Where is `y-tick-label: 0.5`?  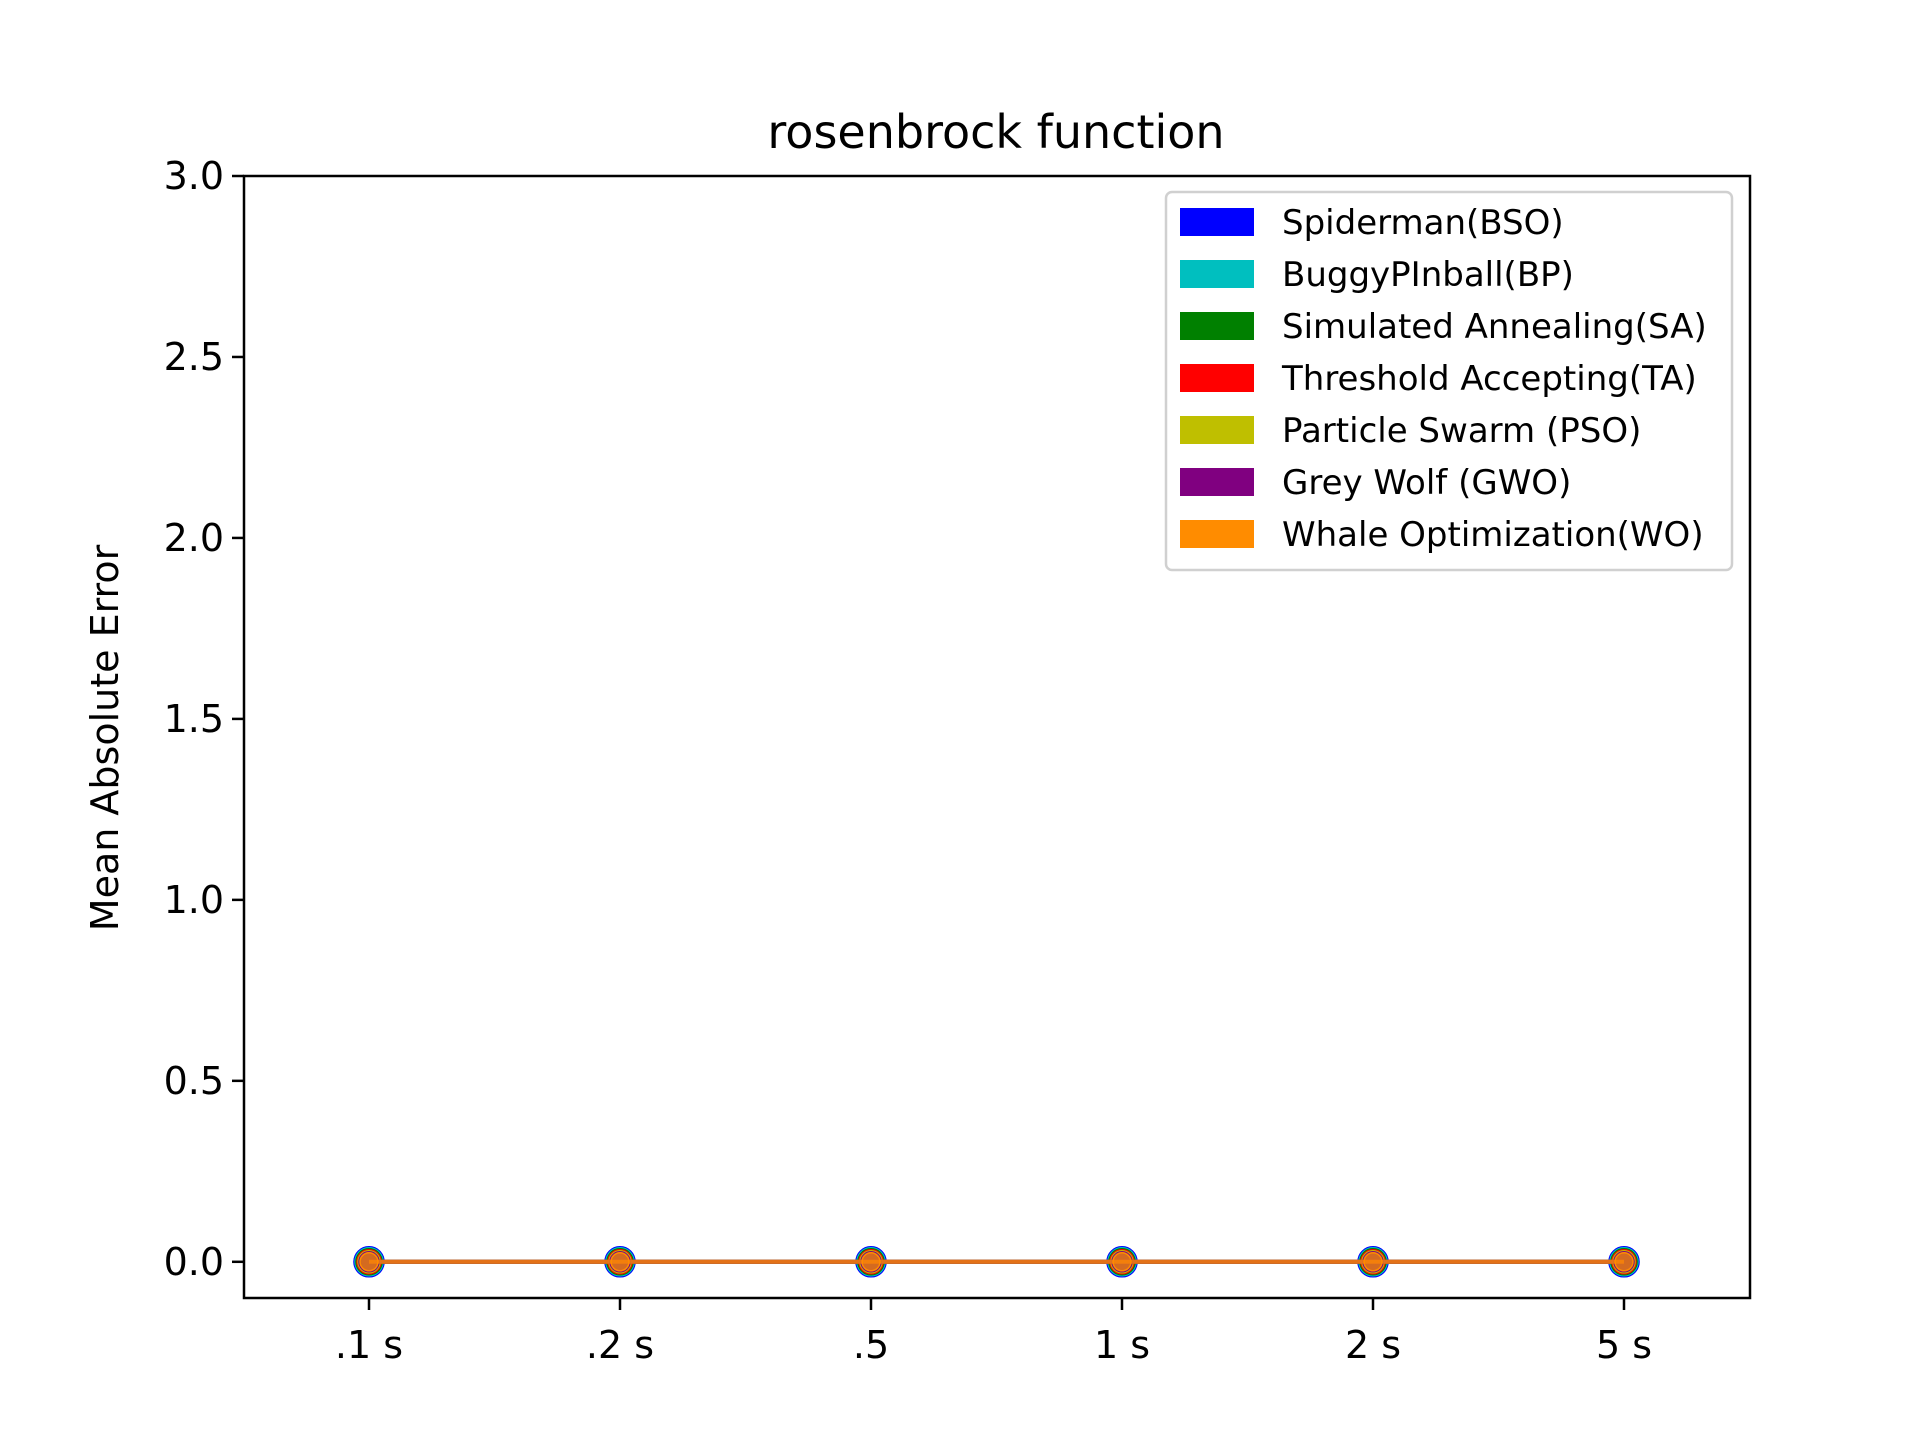 y-tick-label: 0.5 is located at coordinates (194, 1081).